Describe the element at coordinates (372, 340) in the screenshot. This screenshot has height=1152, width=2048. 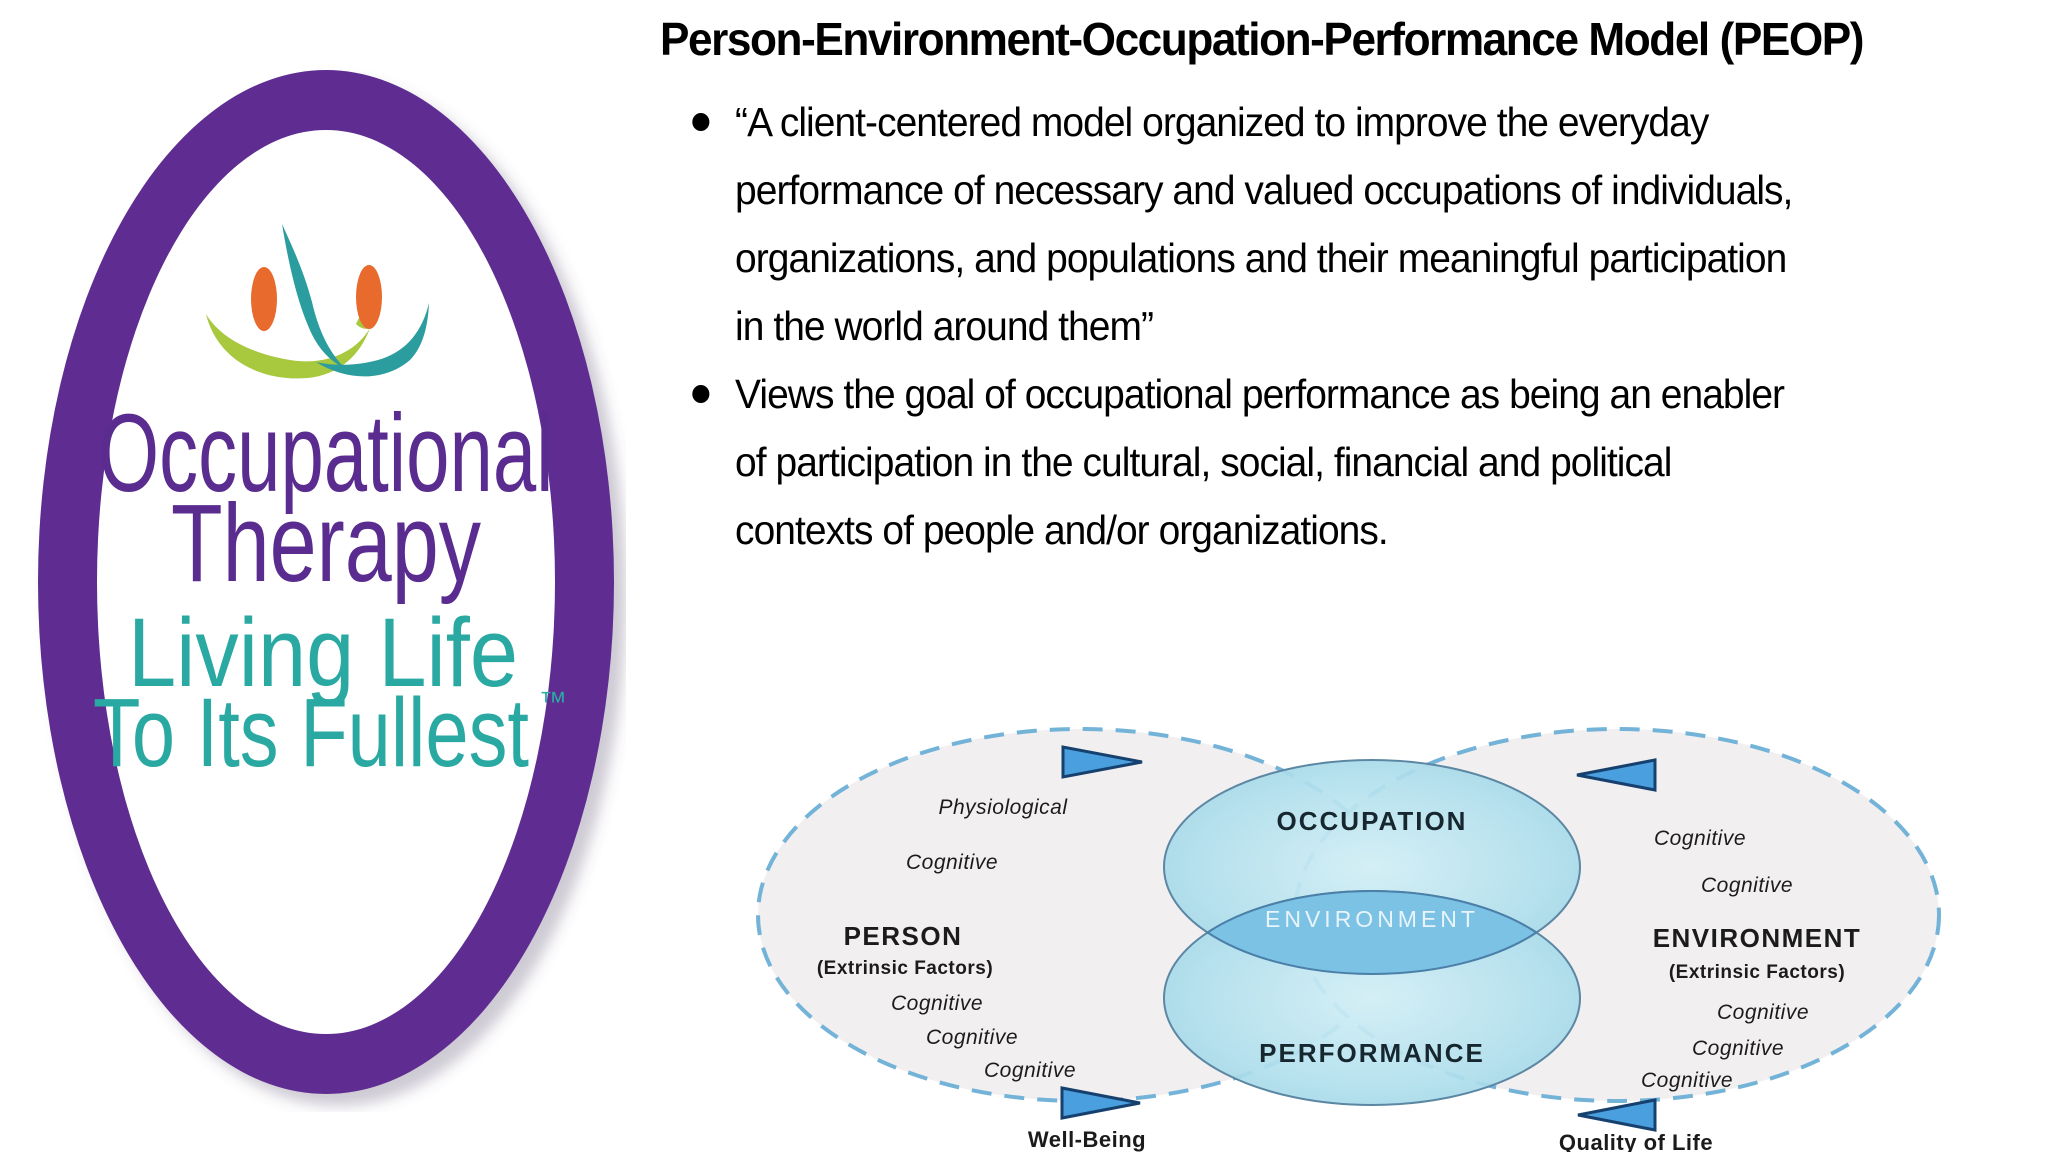
I see `teal-figure-body` at that location.